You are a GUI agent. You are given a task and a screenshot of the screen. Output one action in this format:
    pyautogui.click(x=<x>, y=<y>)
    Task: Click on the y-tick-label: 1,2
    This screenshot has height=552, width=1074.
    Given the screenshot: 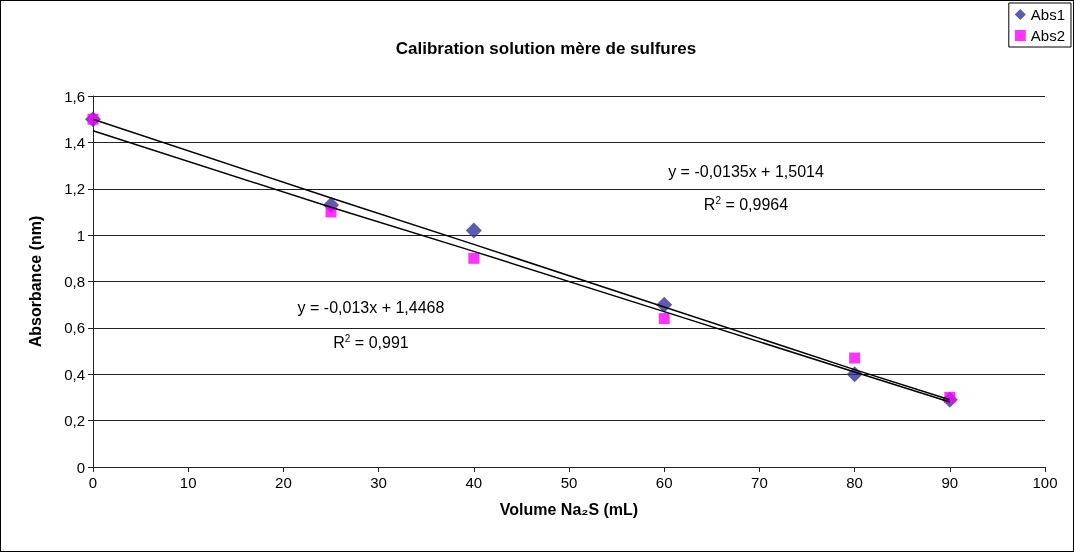 What is the action you would take?
    pyautogui.click(x=74, y=189)
    